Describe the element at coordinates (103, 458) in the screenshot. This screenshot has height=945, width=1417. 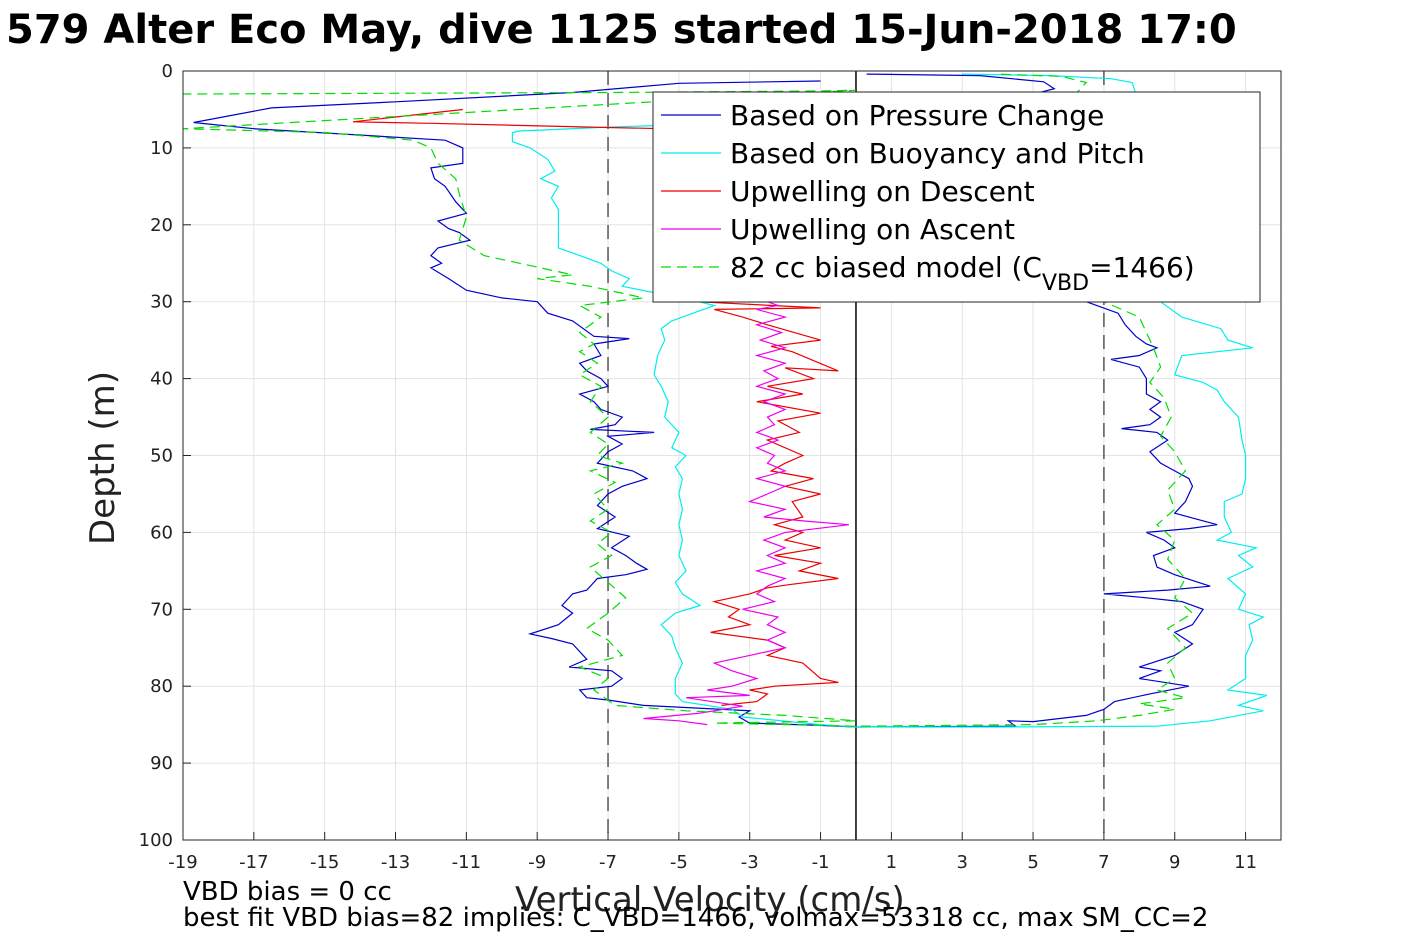
I see `y-axis-label: Depth (m)` at that location.